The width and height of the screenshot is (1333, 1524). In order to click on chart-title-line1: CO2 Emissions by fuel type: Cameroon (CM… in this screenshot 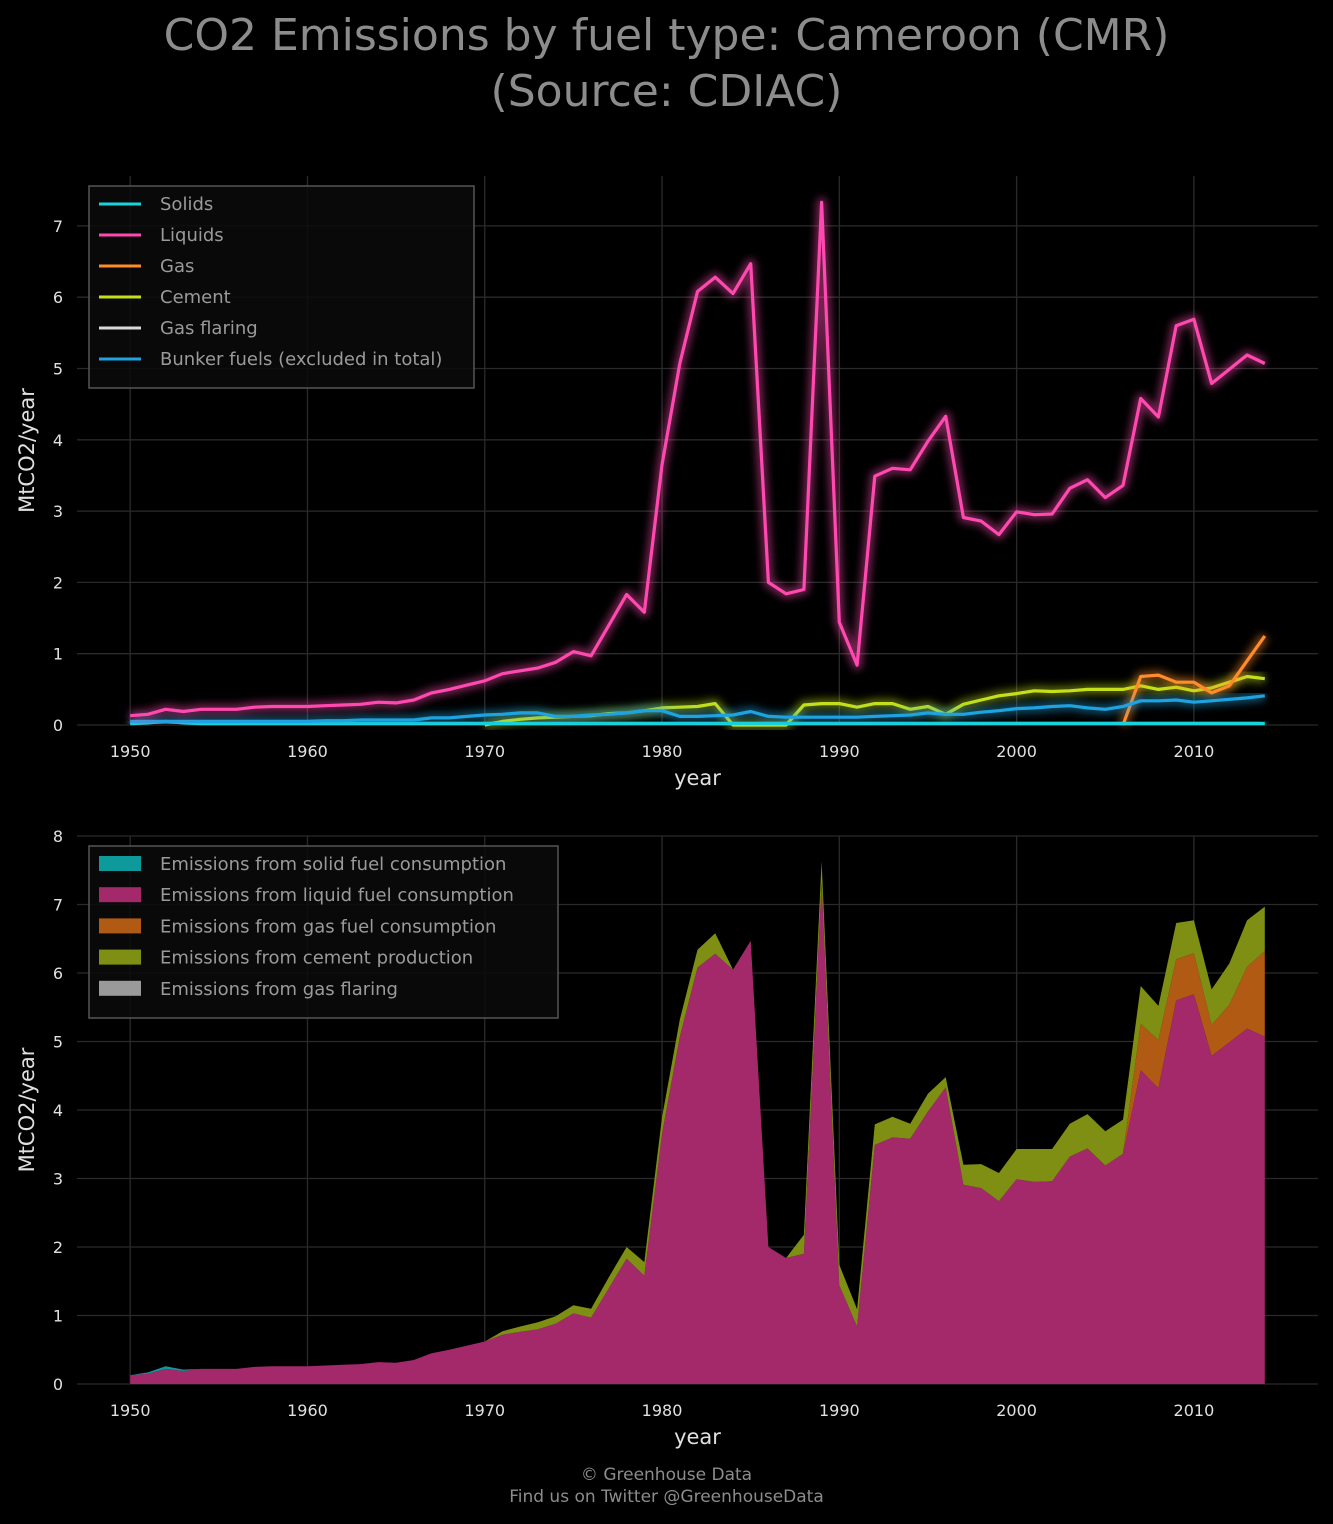, I will do `click(666, 35)`.